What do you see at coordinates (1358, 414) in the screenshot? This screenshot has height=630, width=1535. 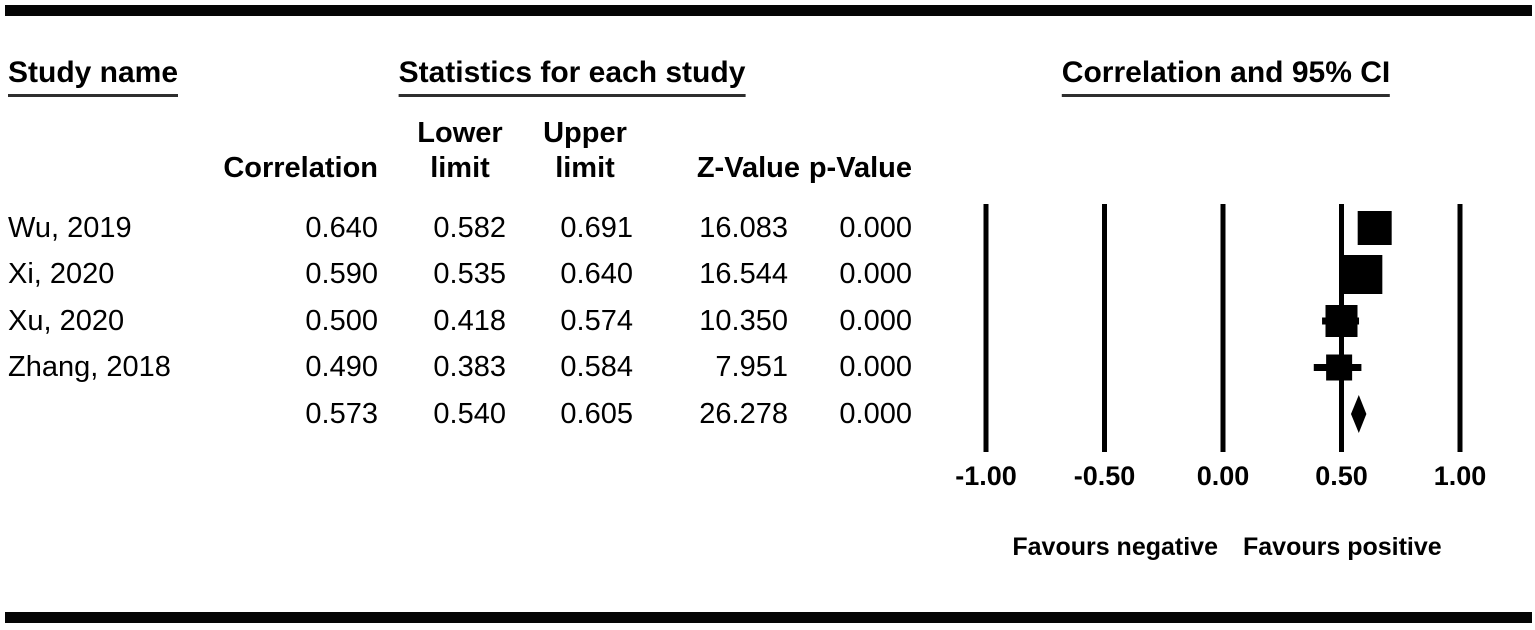 I see `overall-diamond` at bounding box center [1358, 414].